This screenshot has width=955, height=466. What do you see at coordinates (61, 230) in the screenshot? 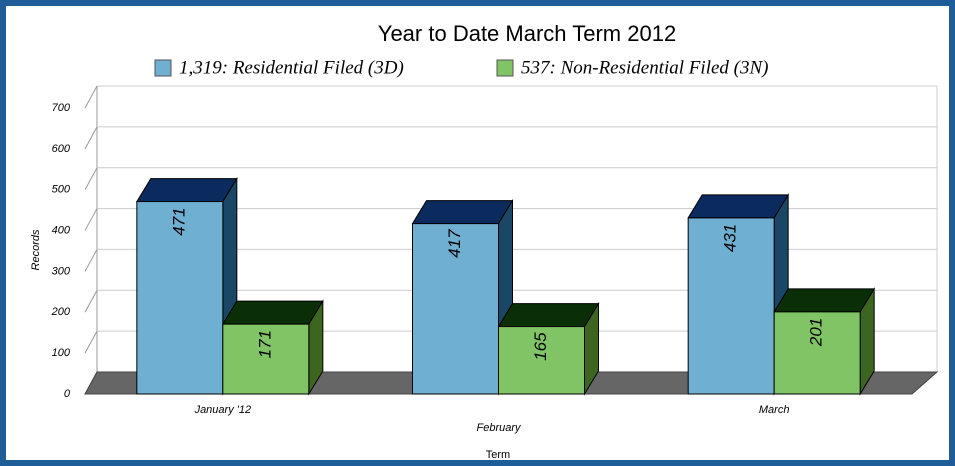
I see `y-tick-label: 400` at bounding box center [61, 230].